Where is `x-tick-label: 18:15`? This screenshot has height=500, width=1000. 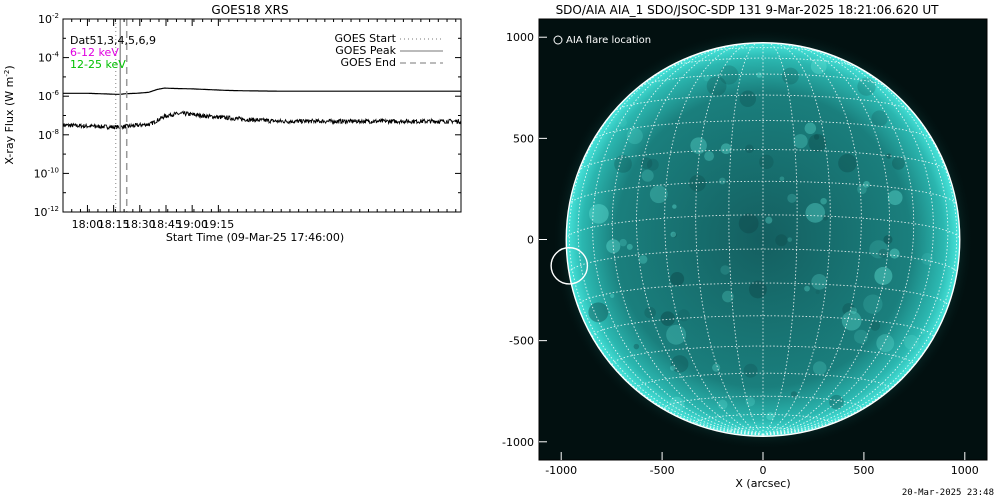
x-tick-label: 18:15 is located at coordinates (114, 224).